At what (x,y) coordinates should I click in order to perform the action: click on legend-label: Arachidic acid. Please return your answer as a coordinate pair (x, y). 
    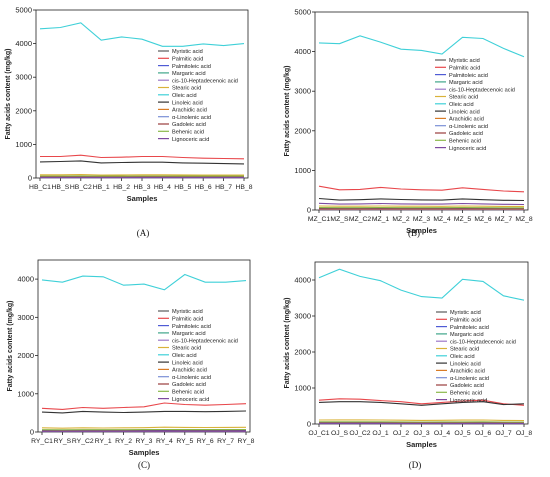
    Looking at the image, I should click on (467, 372).